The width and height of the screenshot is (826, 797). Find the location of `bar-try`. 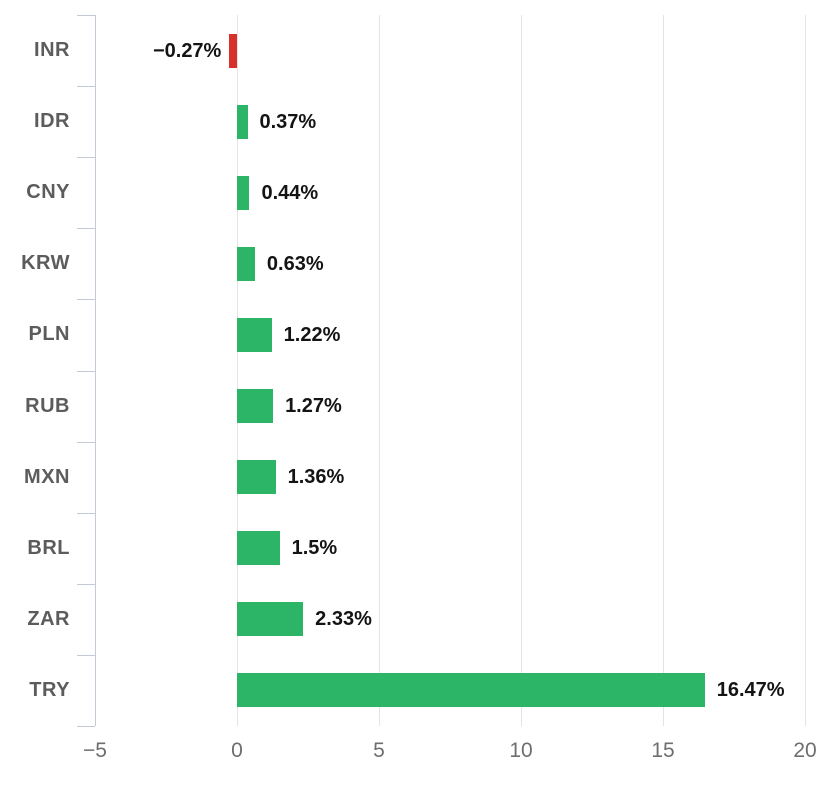

bar-try is located at coordinates (471, 690).